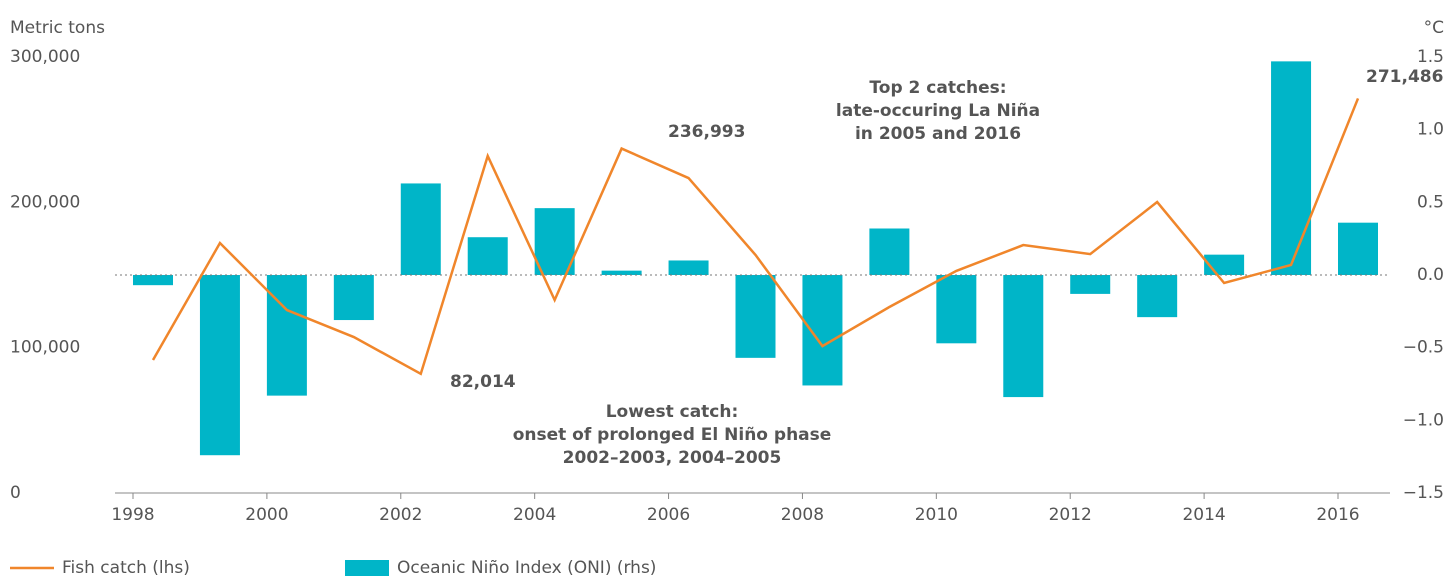  What do you see at coordinates (1337, 515) in the screenshot?
I see `x-tick-label: 2016` at bounding box center [1337, 515].